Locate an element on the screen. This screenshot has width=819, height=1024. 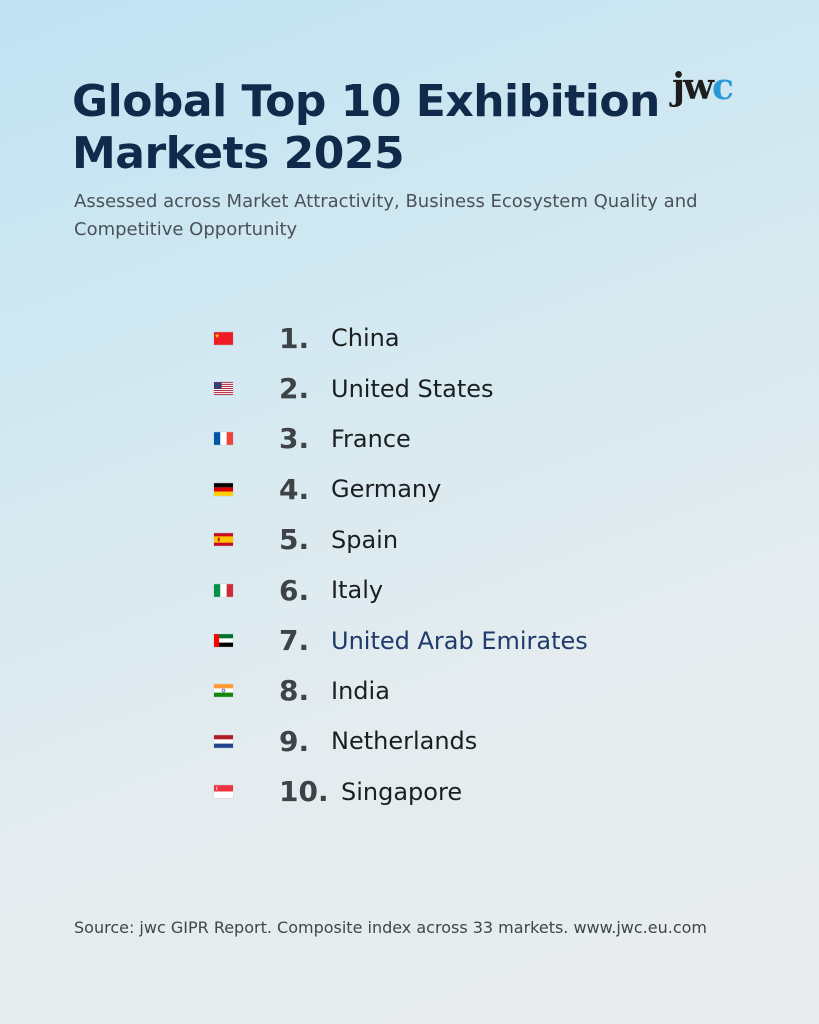
rank-number: 1. is located at coordinates (294, 338).